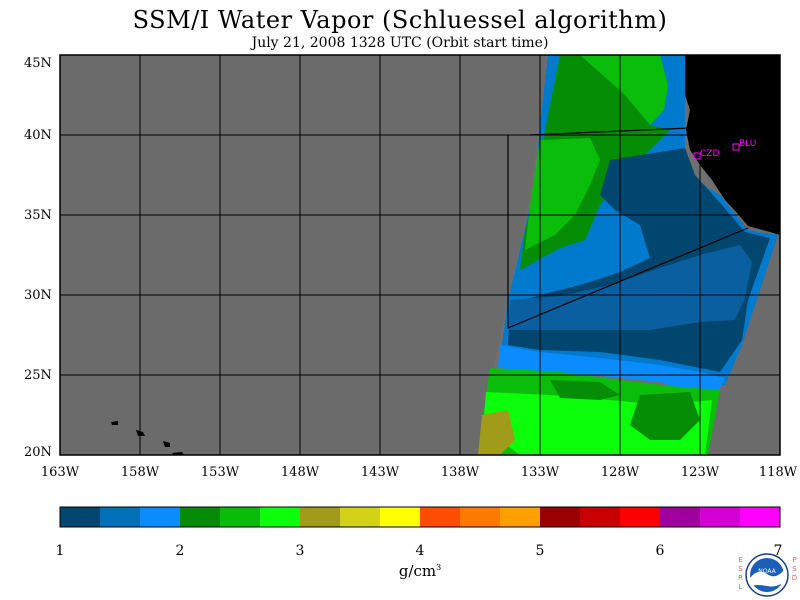 The height and width of the screenshot is (600, 800). I want to click on lon-label-118w: 118W, so click(778, 472).